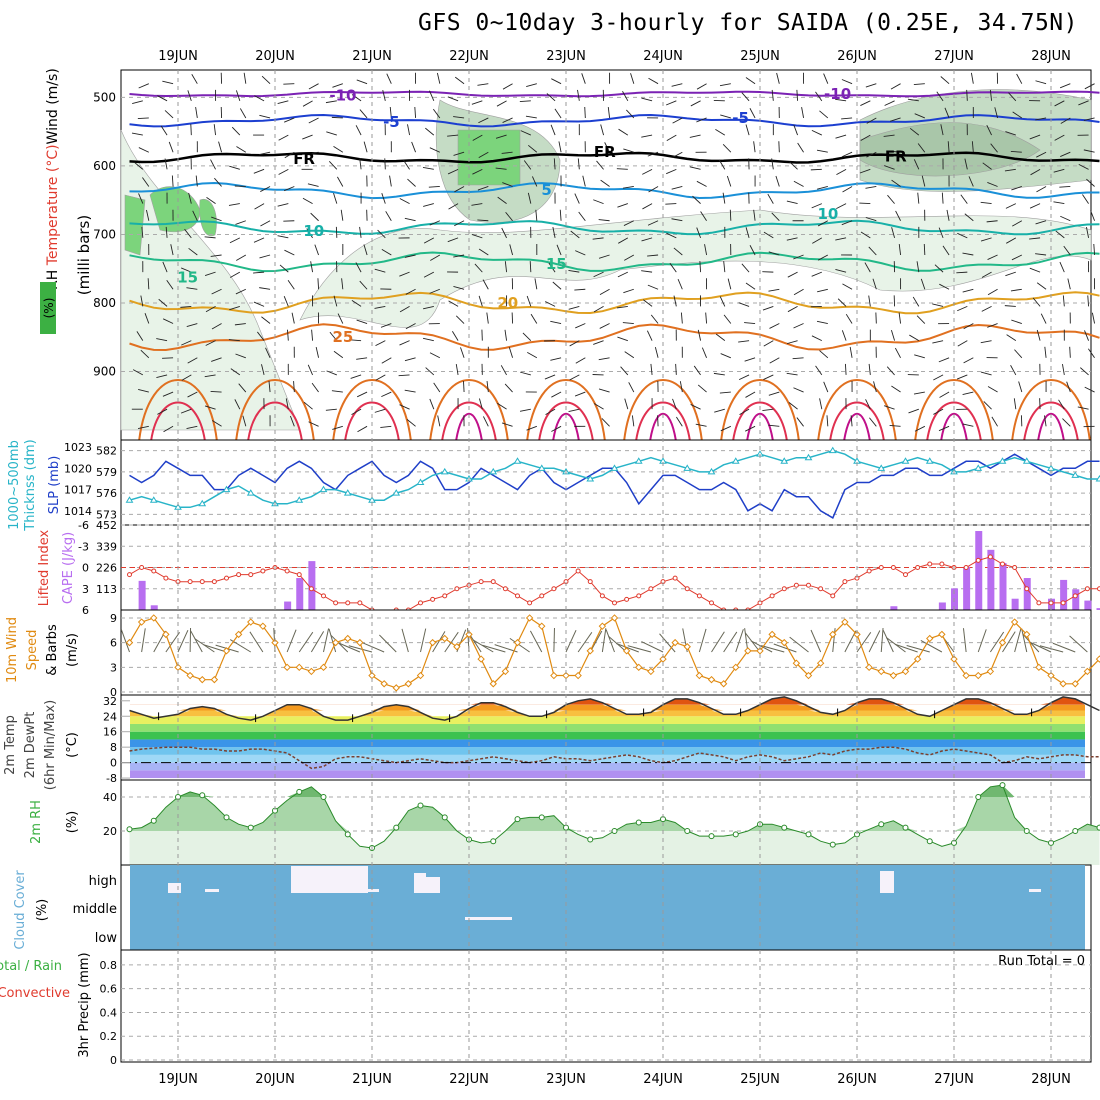 This screenshot has width=1100, height=1100. What do you see at coordinates (556, 264) in the screenshot?
I see `contour-label: 15` at bounding box center [556, 264].